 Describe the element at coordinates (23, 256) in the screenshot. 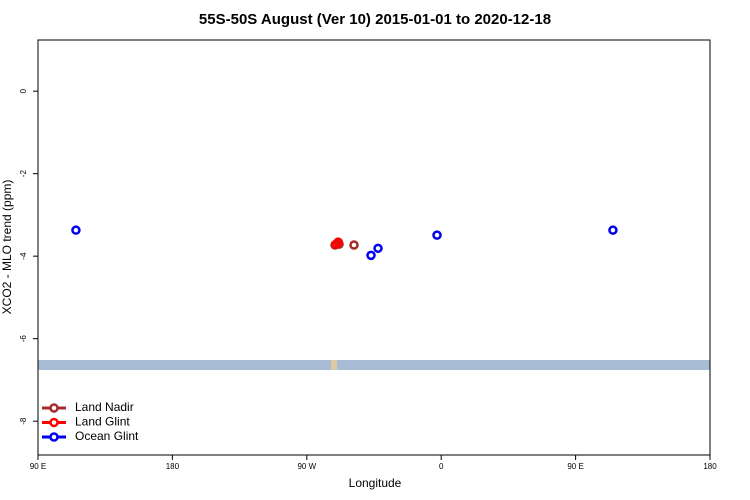

I see `y-tick-label: -4` at that location.